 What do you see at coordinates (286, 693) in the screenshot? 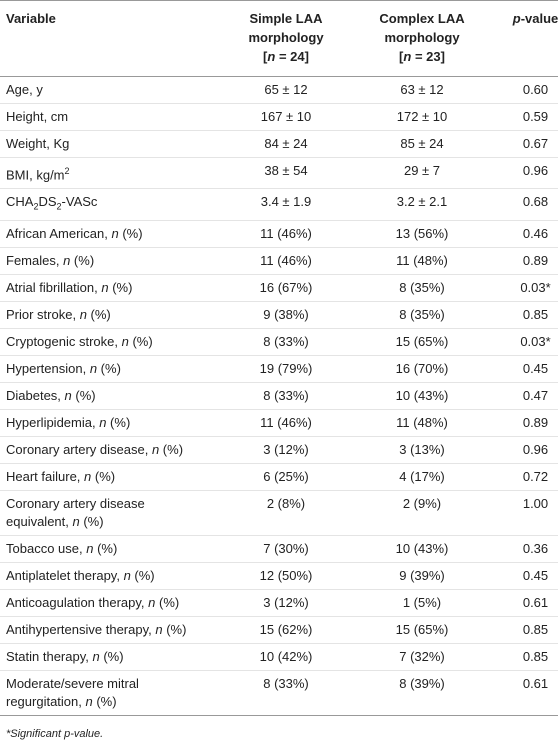
I see `value-cell: 8 (33%)` at bounding box center [286, 693].